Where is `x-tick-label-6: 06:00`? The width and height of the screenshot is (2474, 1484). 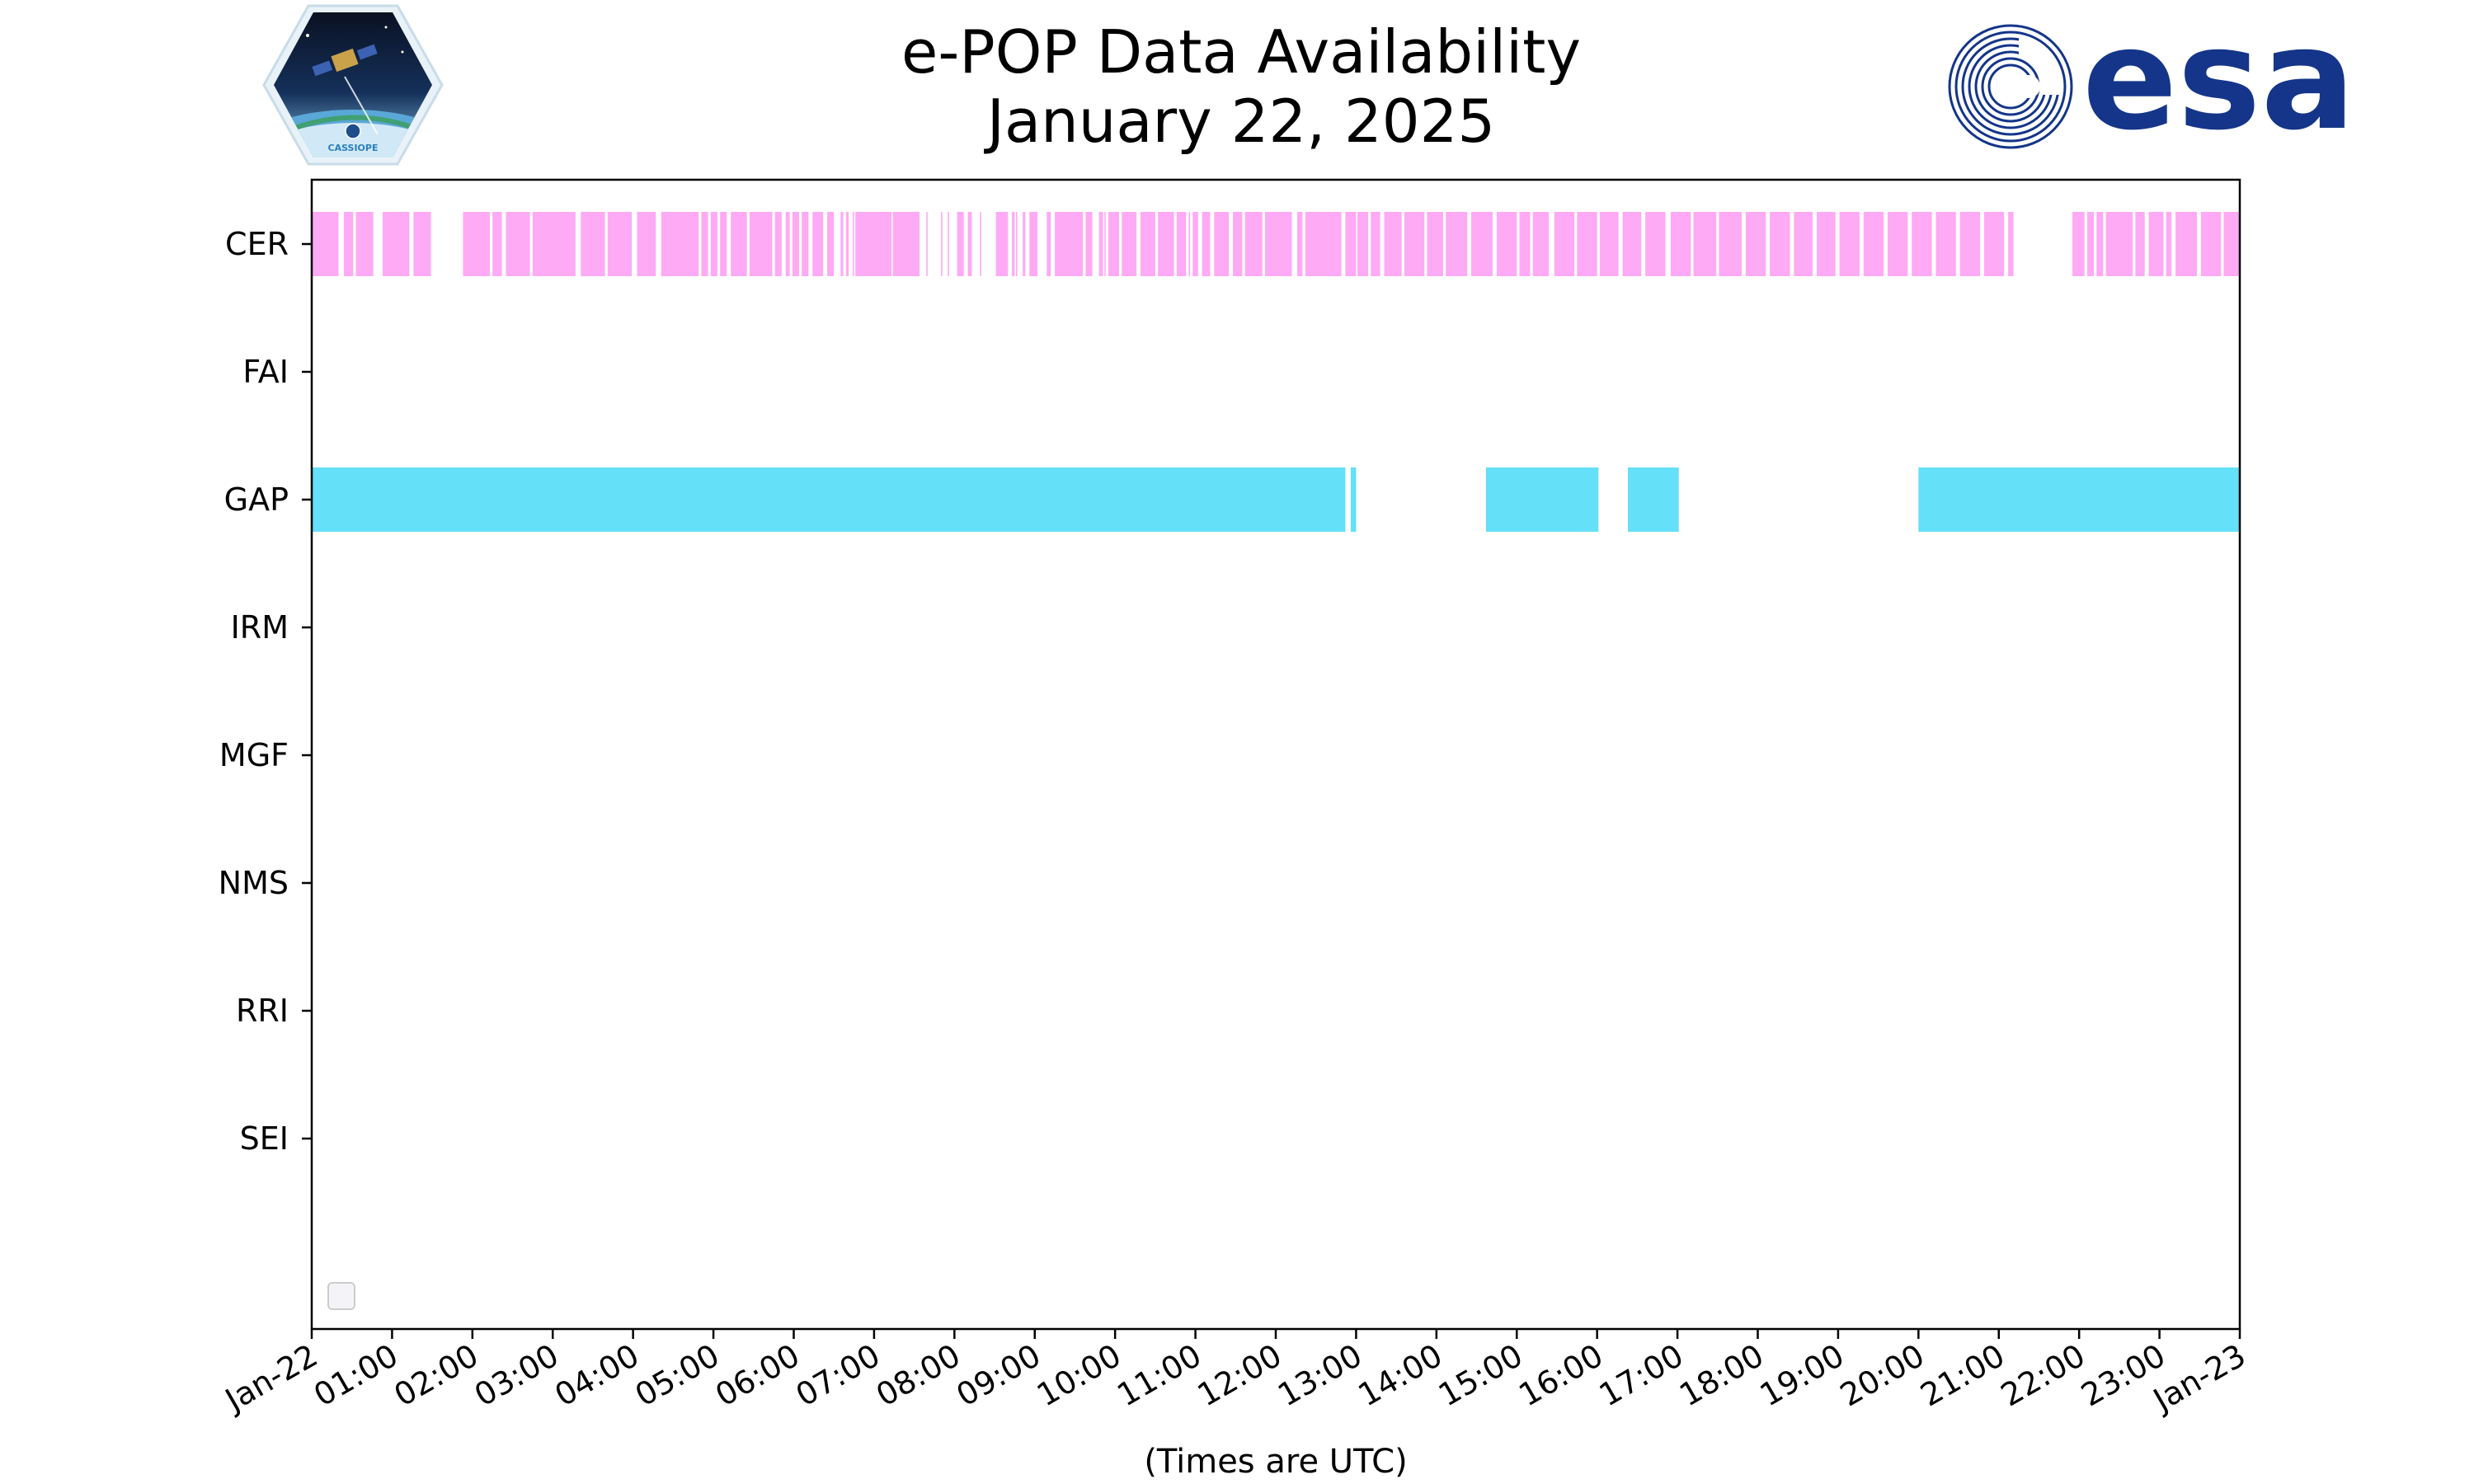 x-tick-label-6: 06:00 is located at coordinates (757, 1375).